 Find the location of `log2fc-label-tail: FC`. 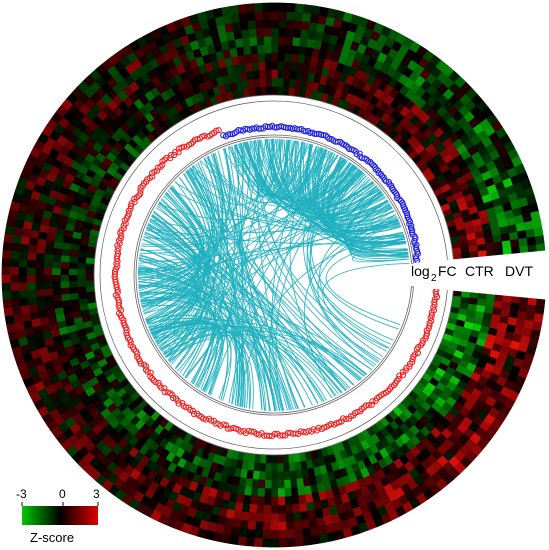

log2fc-label-tail: FC is located at coordinates (447, 271).